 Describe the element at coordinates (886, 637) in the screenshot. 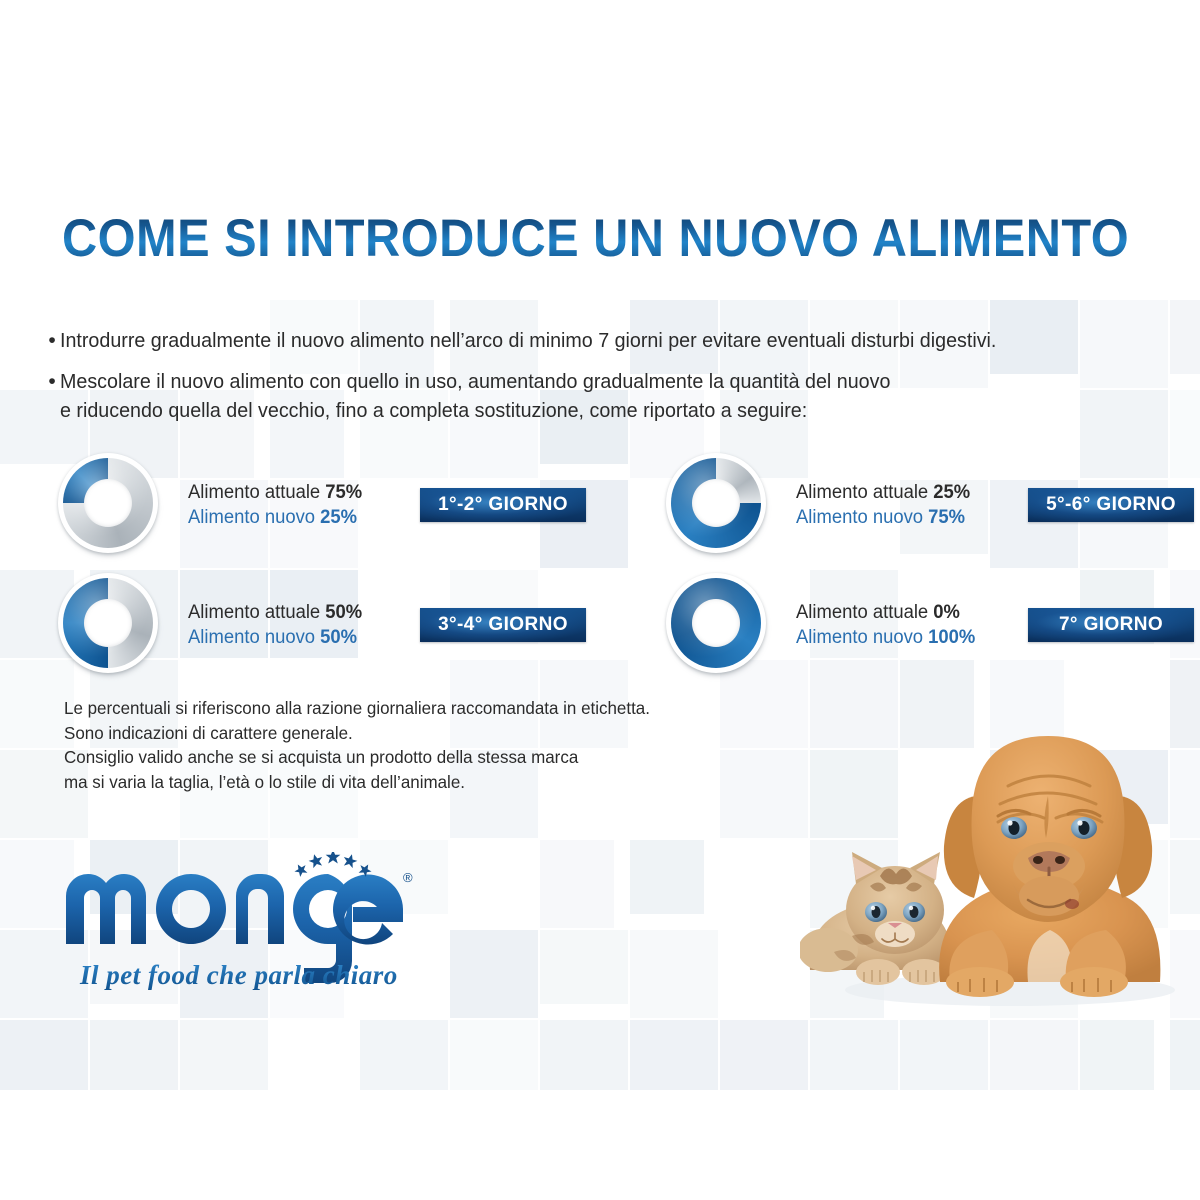

I see `new-food-label: Alimento nuovo 100%` at that location.